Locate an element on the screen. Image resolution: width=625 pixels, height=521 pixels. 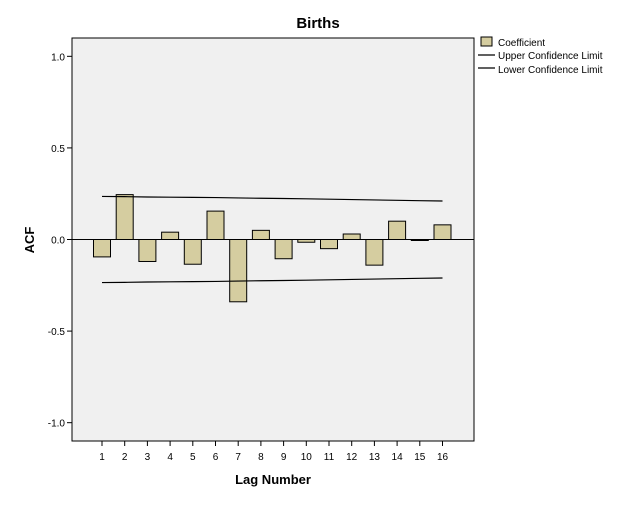
chart-title: Births is located at coordinates (317, 23).